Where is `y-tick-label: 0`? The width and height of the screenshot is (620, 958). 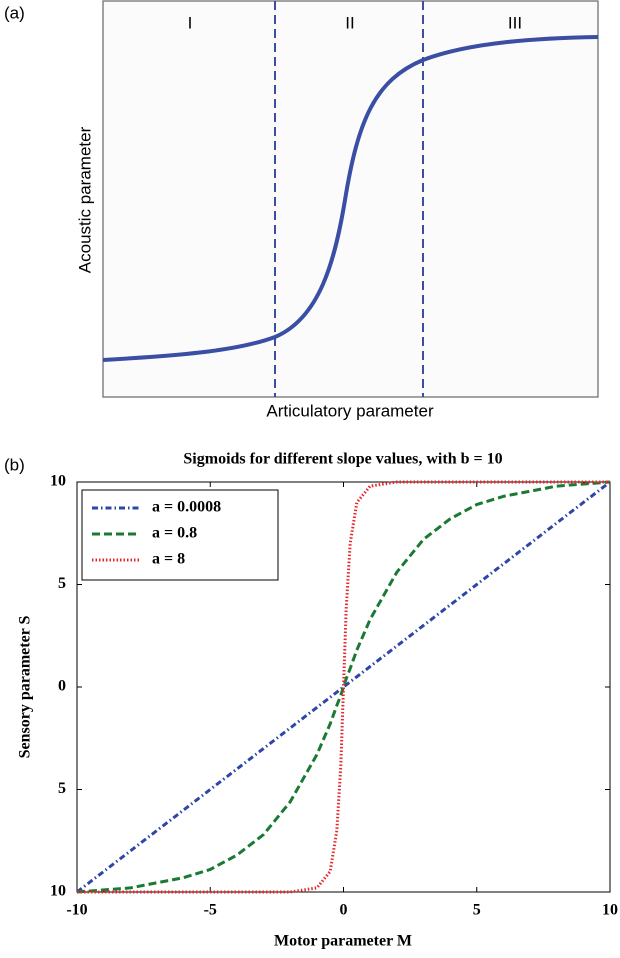 y-tick-label: 0 is located at coordinates (62, 686).